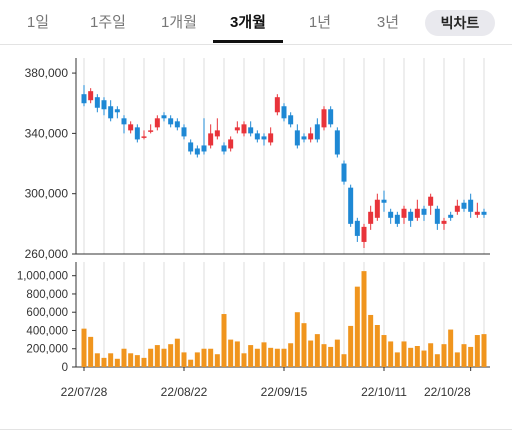  I want to click on volume-axis: 1,000,000 800,000 600,000 400,000 200,000 0, so click(46, 322).